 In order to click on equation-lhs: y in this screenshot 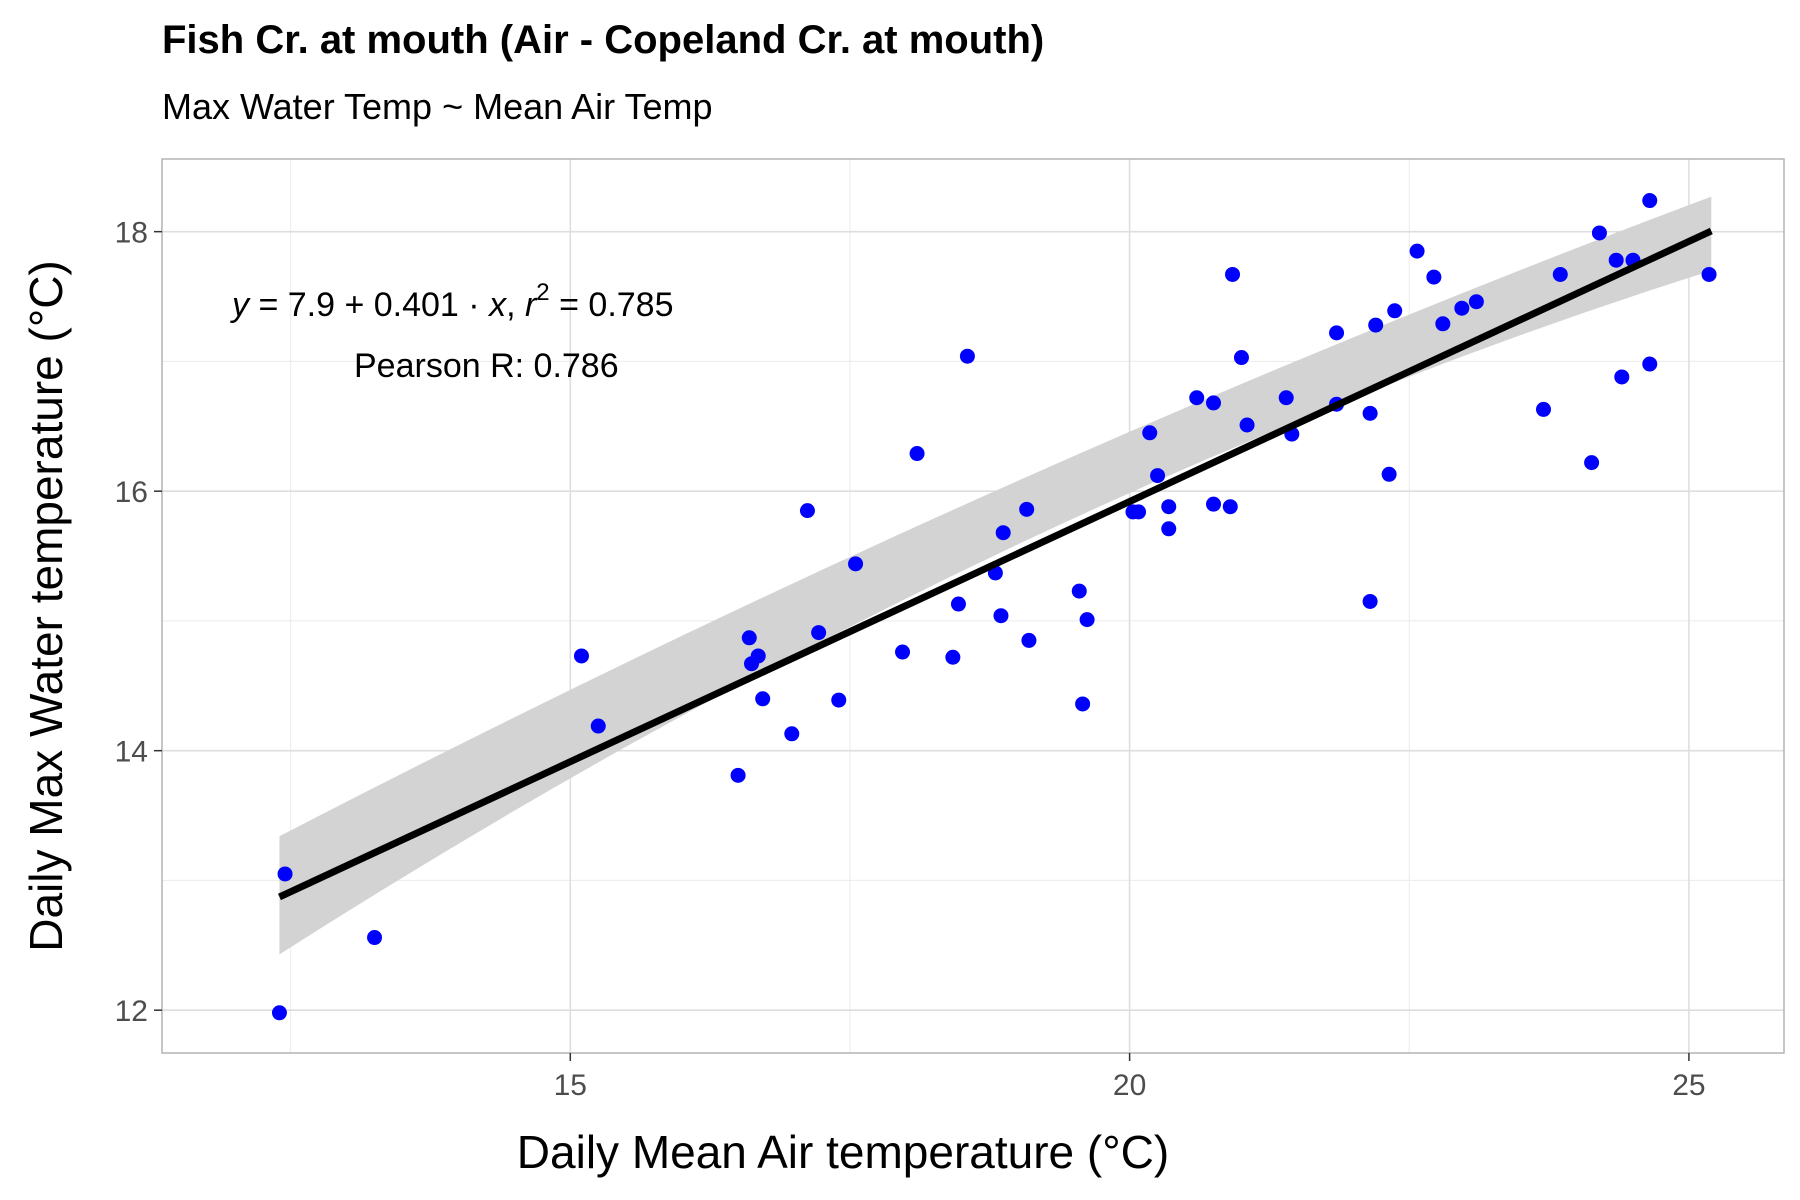, I will do `click(240, 305)`.